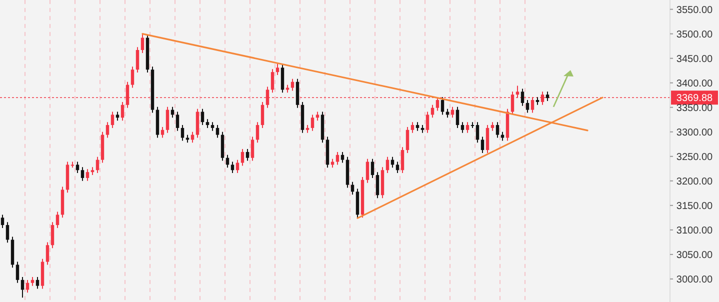 This screenshot has width=719, height=302. I want to click on y-tick-label: 3500.00, so click(695, 34).